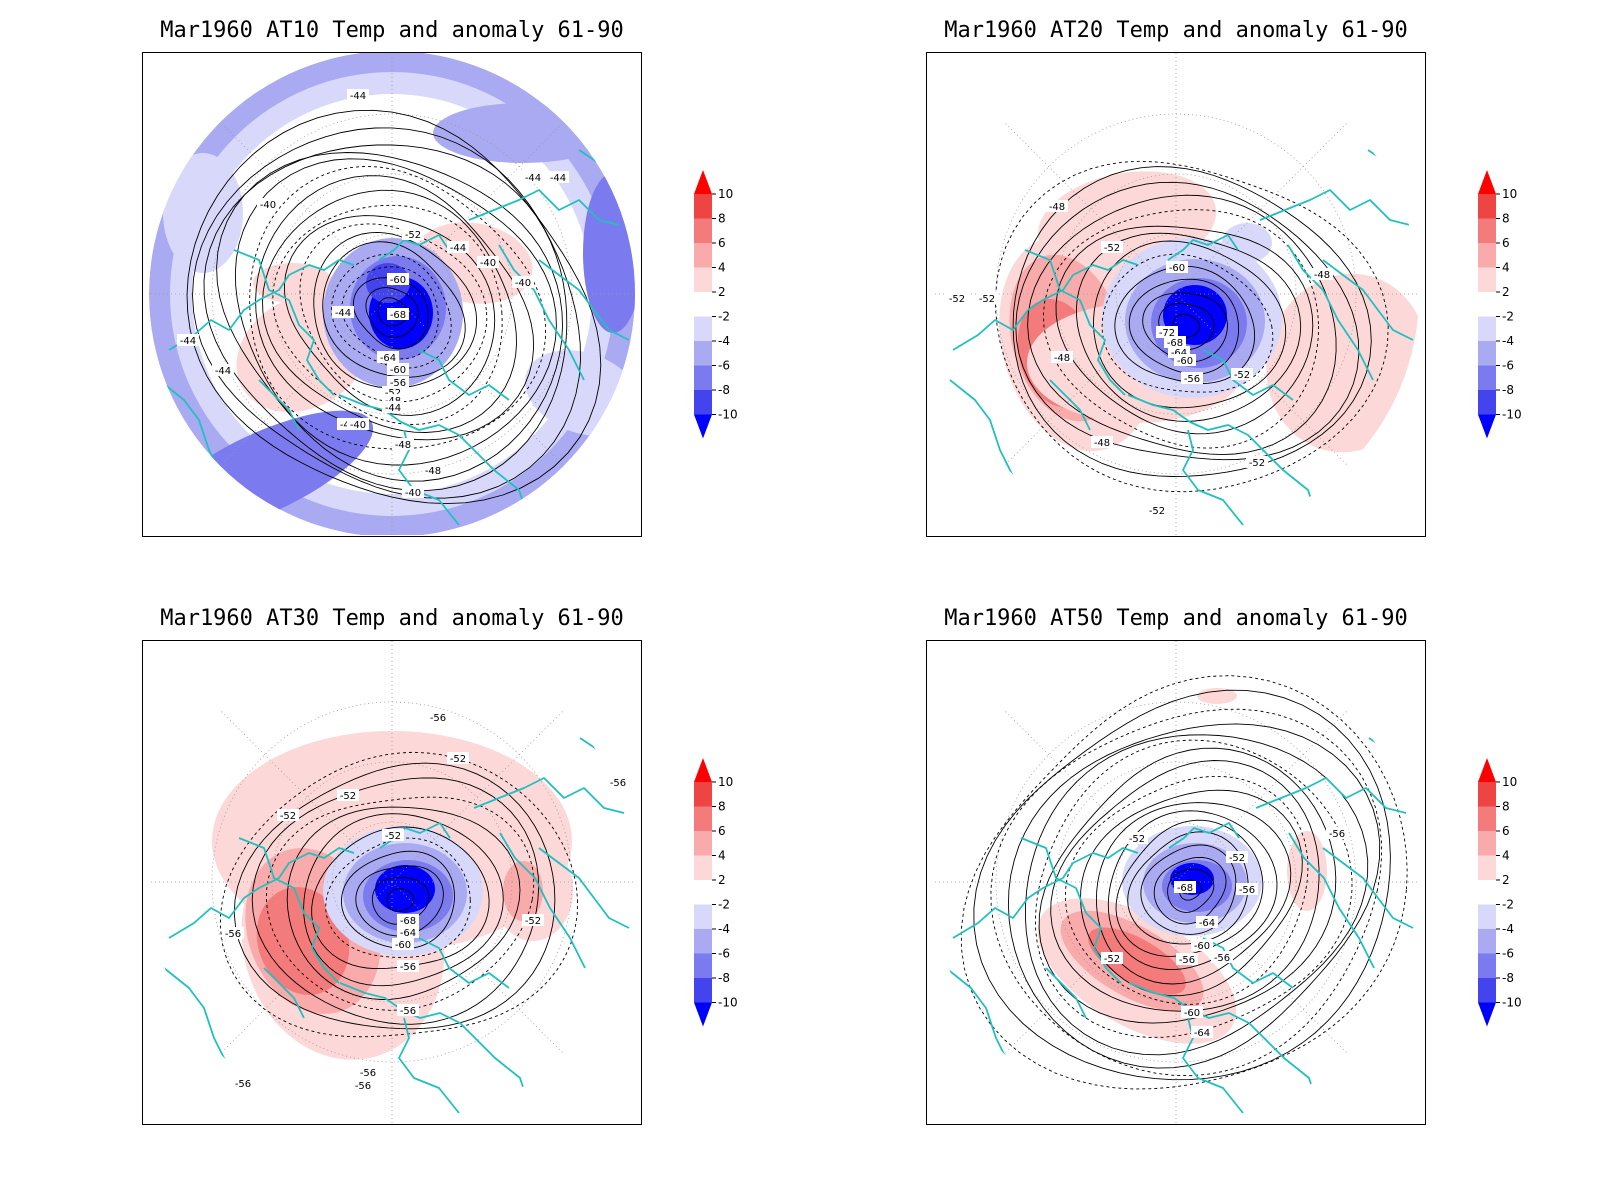 This screenshot has width=1600, height=1200. I want to click on anomaly-shading, so click(1195, 315).